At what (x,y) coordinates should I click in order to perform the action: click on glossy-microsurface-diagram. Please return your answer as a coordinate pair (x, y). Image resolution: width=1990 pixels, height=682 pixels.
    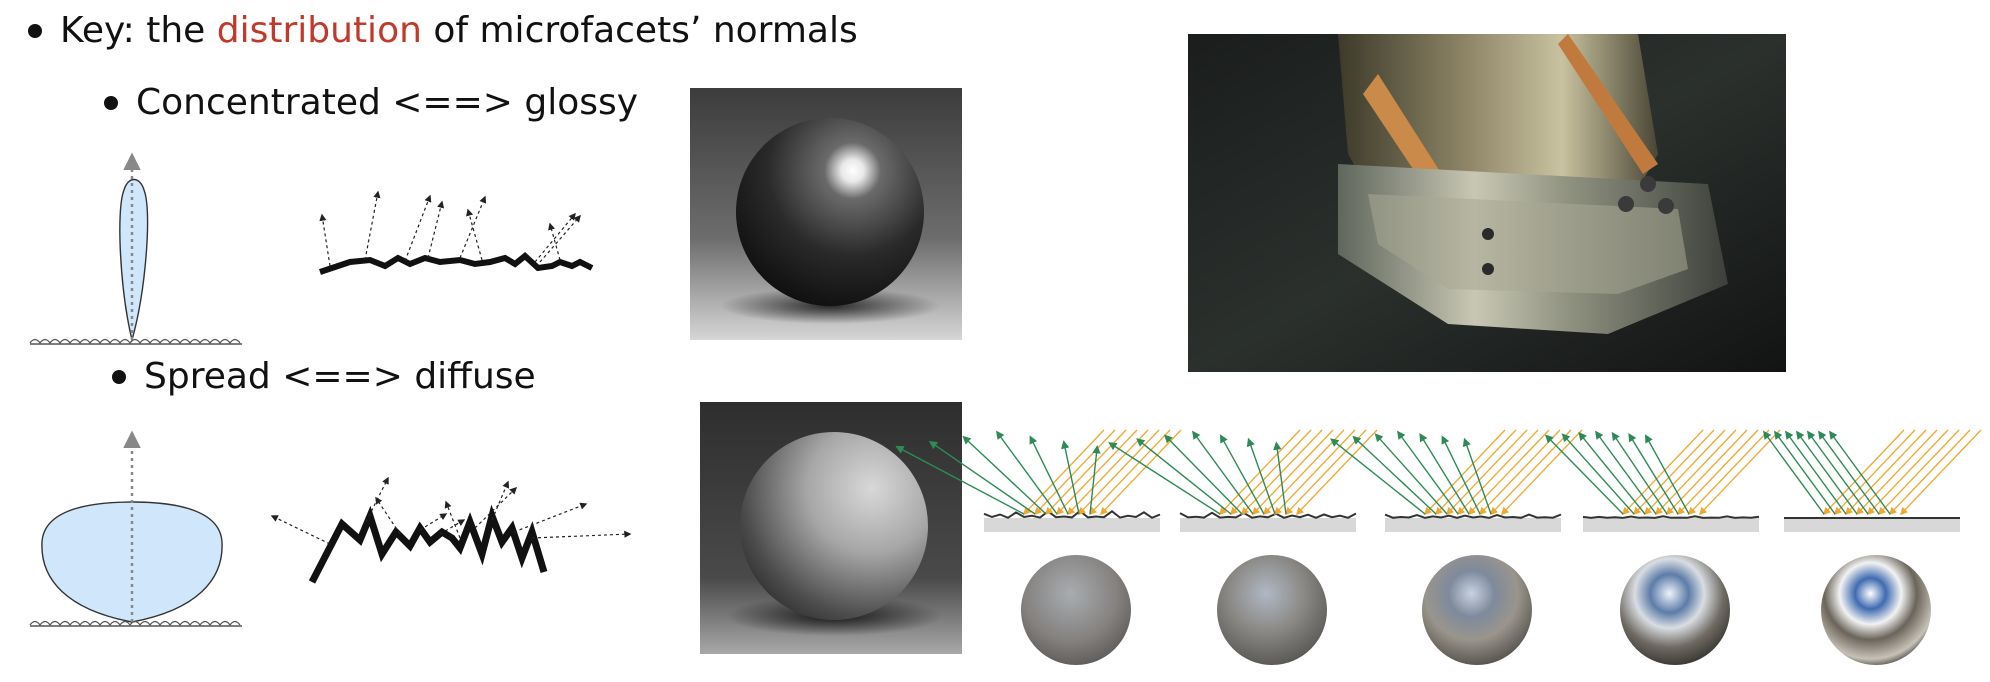
    Looking at the image, I should click on (456, 232).